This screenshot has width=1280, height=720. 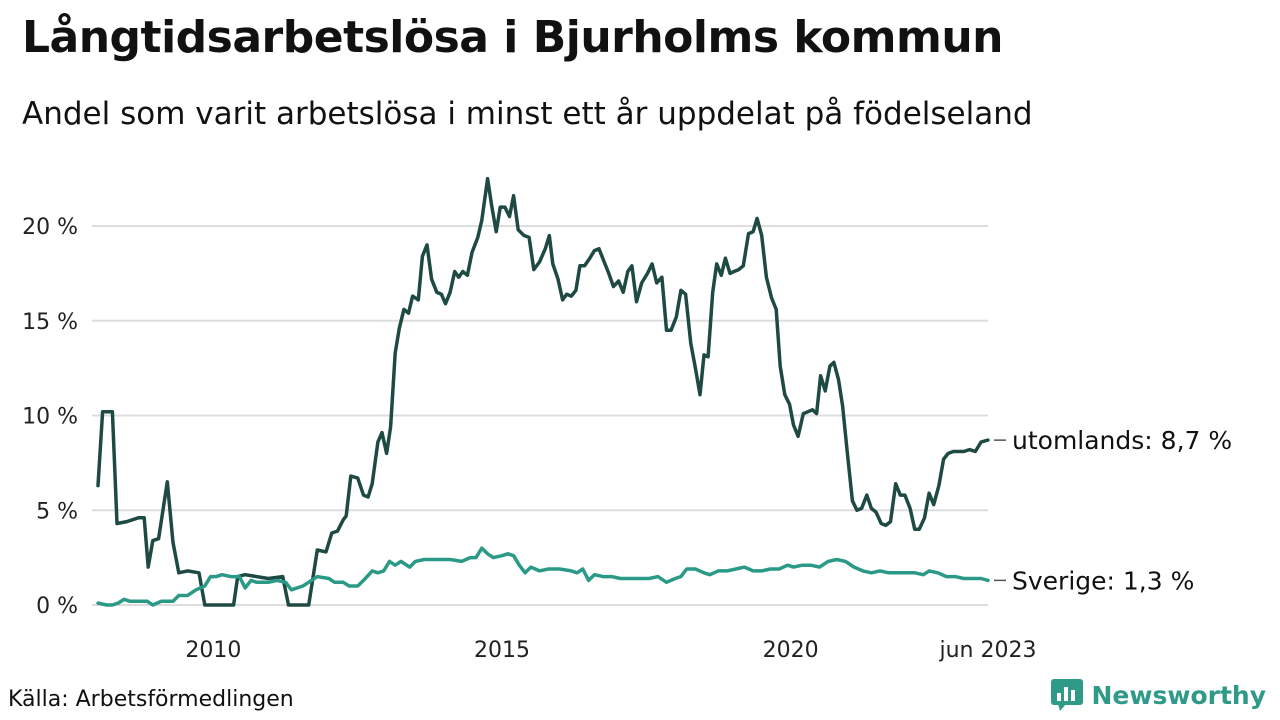 What do you see at coordinates (50, 227) in the screenshot?
I see `y-tick-label: 20 %` at bounding box center [50, 227].